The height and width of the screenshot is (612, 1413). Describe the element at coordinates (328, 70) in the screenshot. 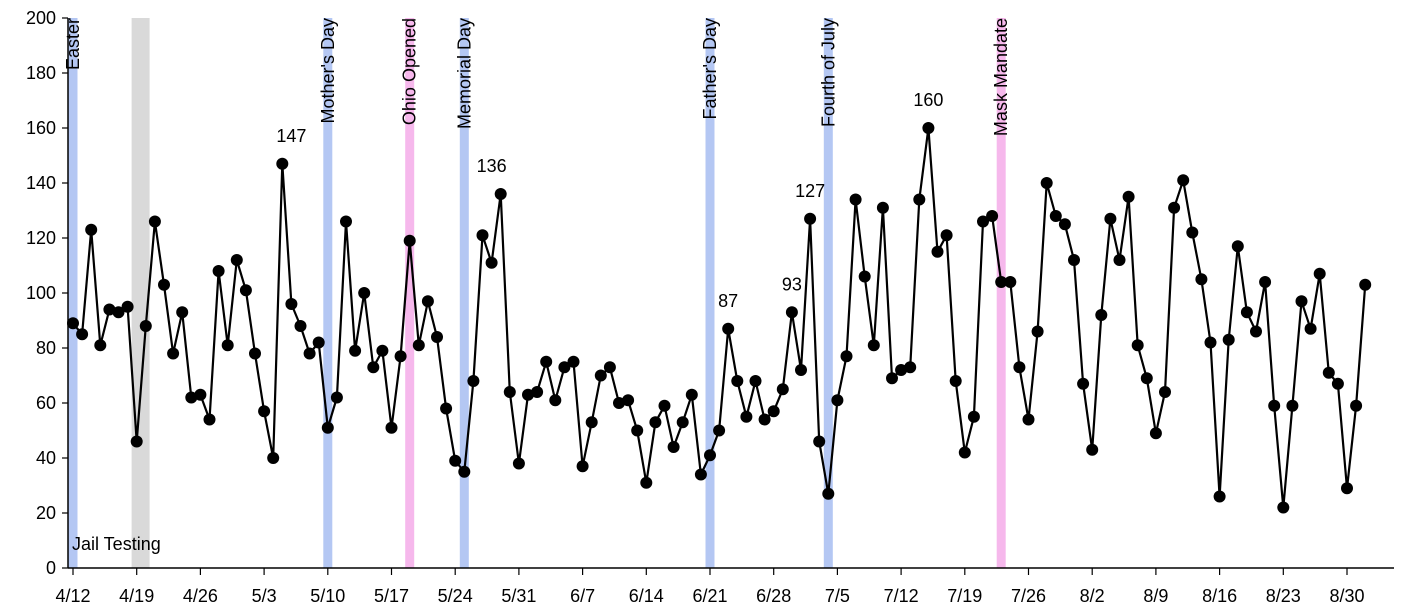

I see `event-label: Mother's Day` at that location.